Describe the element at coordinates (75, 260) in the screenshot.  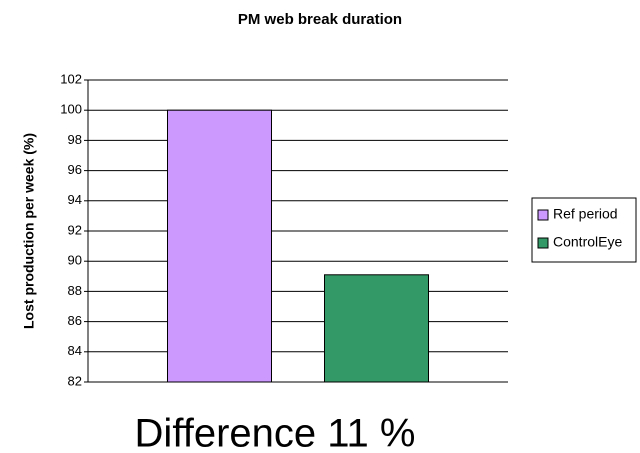
I see `y-tick-label: 90` at that location.